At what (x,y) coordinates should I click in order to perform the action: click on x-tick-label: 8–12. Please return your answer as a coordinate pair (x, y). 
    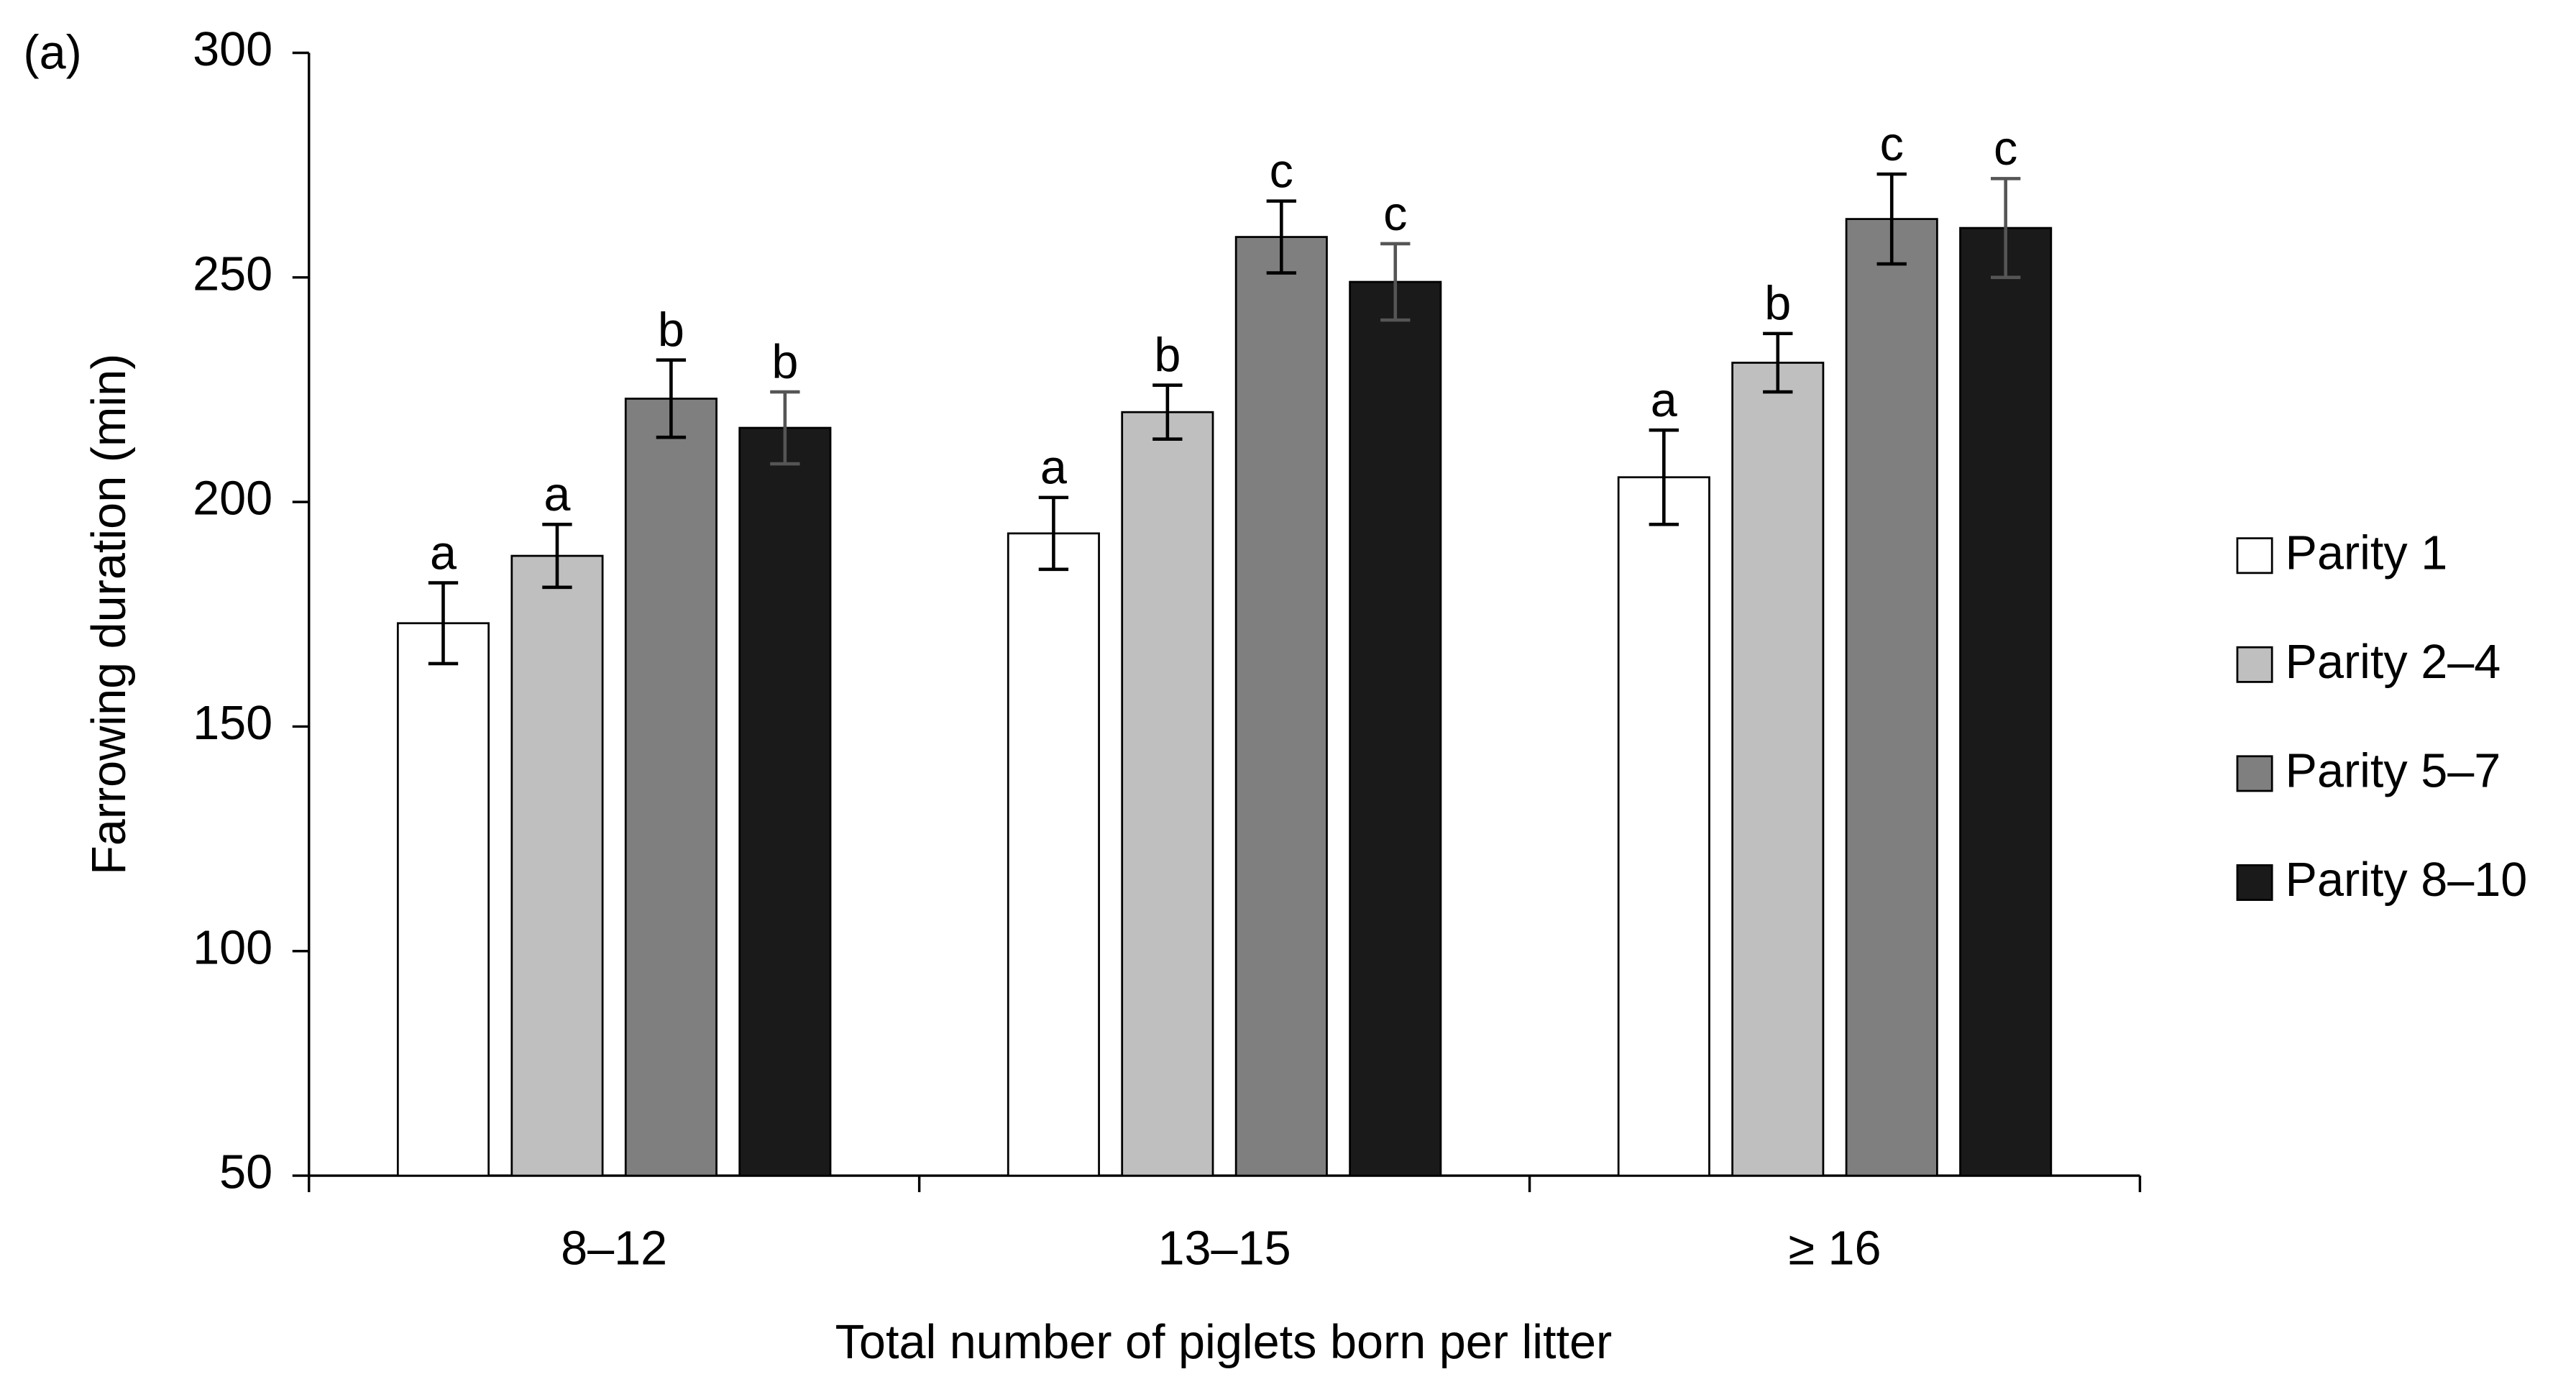
    Looking at the image, I should click on (614, 1248).